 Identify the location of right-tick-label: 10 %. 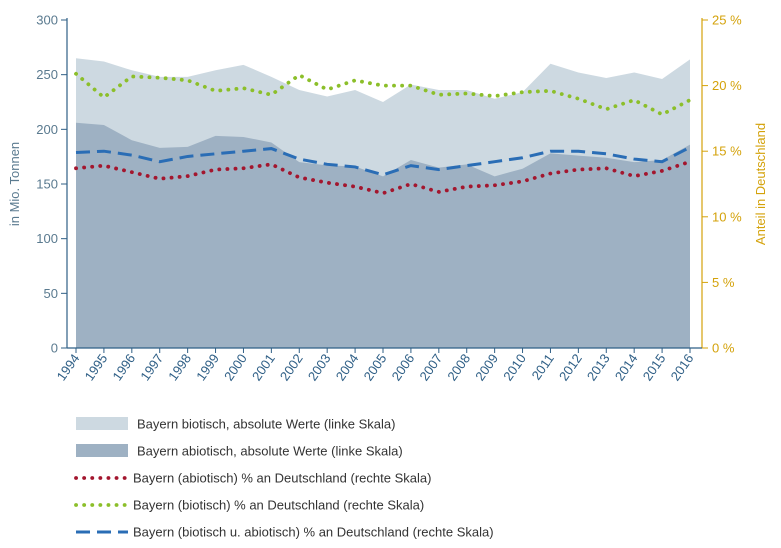
(727, 216).